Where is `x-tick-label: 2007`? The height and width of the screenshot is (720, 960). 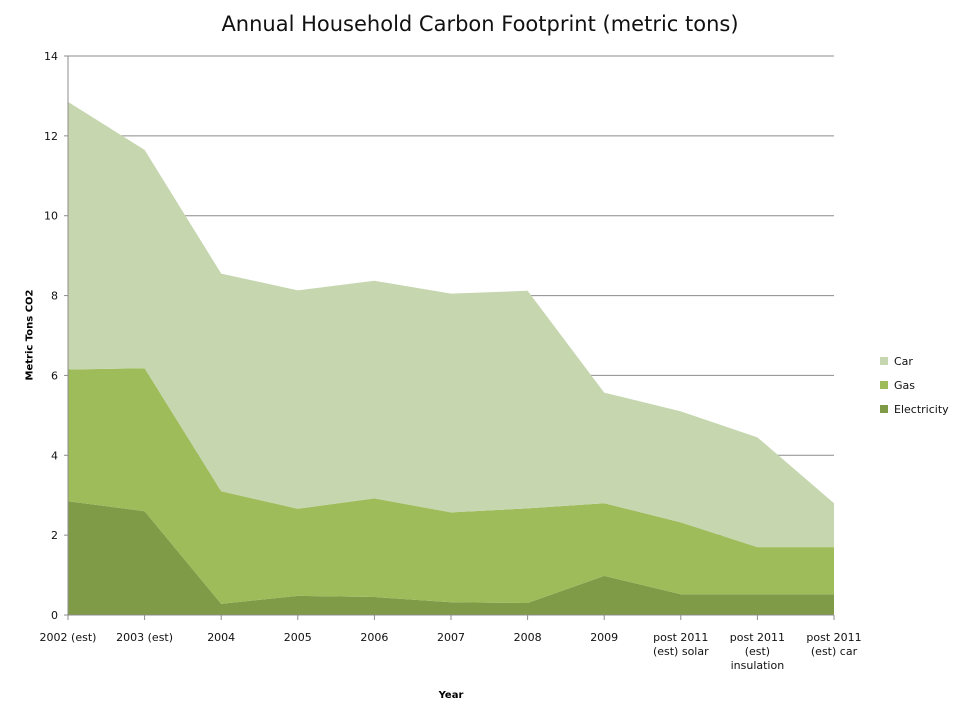 x-tick-label: 2007 is located at coordinates (451, 637).